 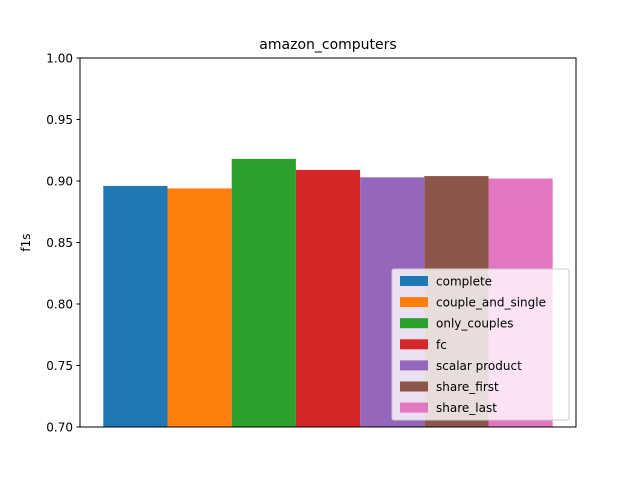 I want to click on bar-fc, so click(x=328, y=298).